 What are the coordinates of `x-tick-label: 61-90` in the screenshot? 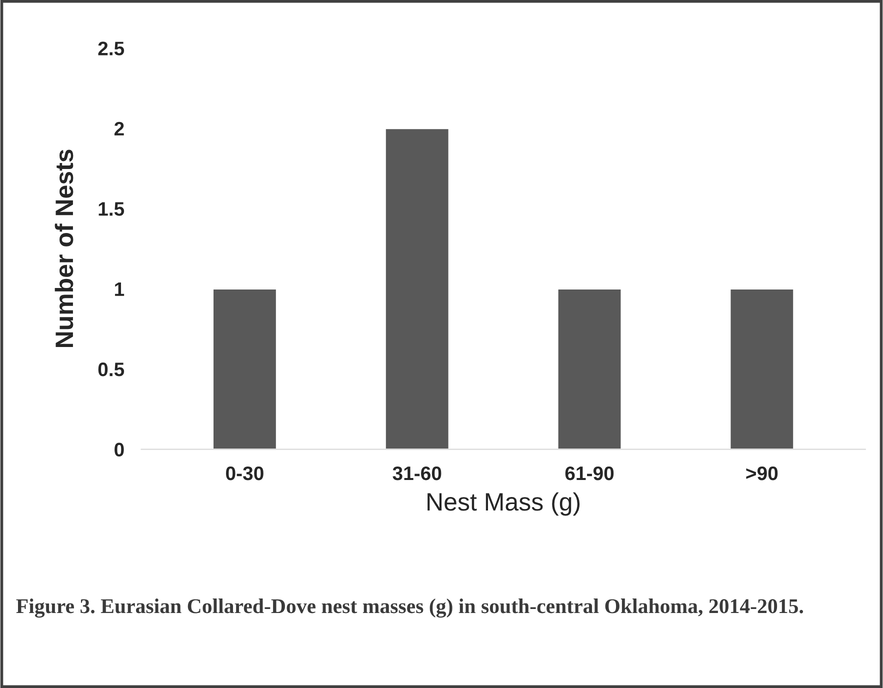 It's located at (589, 473).